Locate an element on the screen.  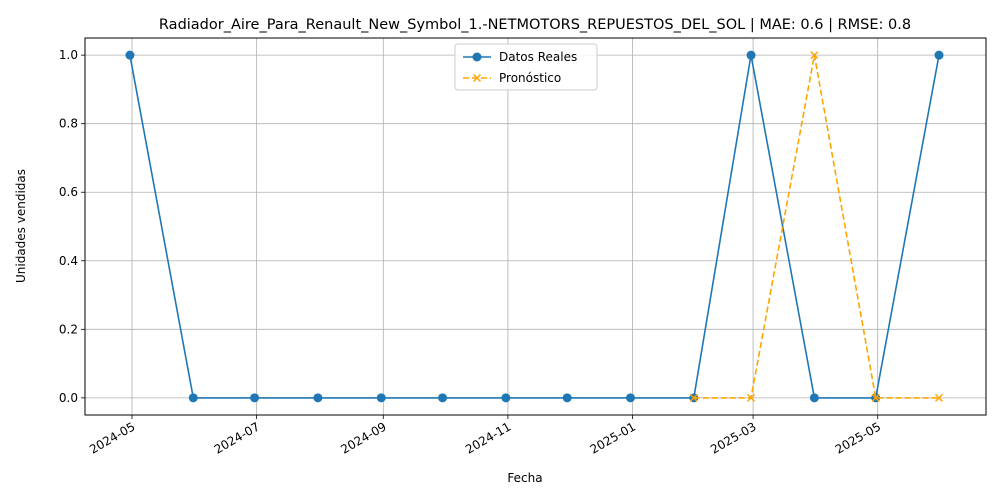
y-tick-label: 0.6 is located at coordinates (68, 192).